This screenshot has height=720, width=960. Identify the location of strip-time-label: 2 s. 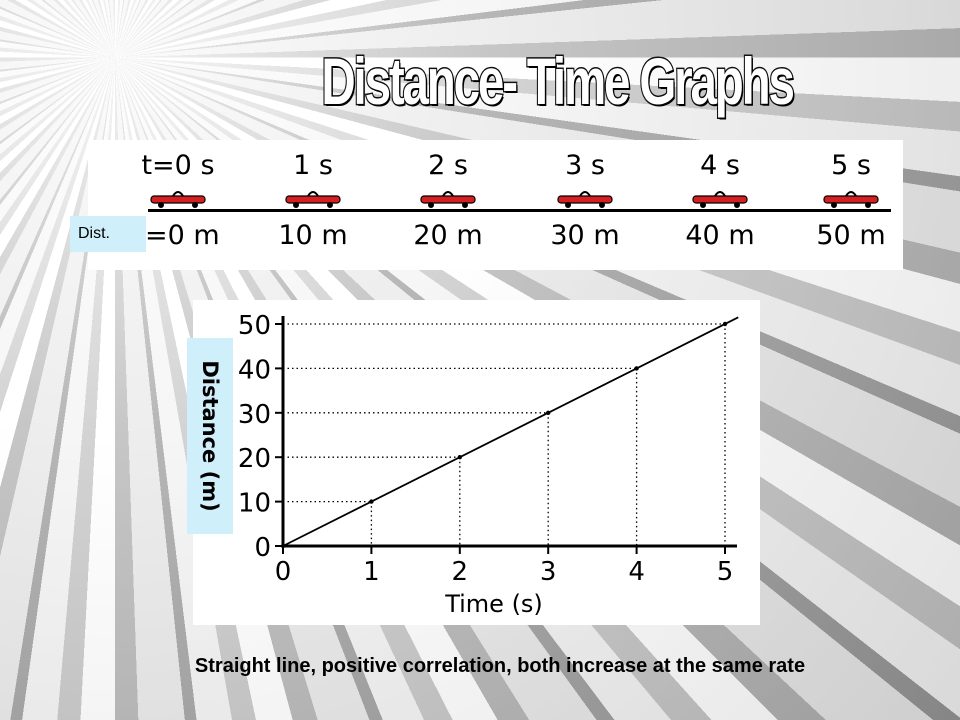
(448, 165).